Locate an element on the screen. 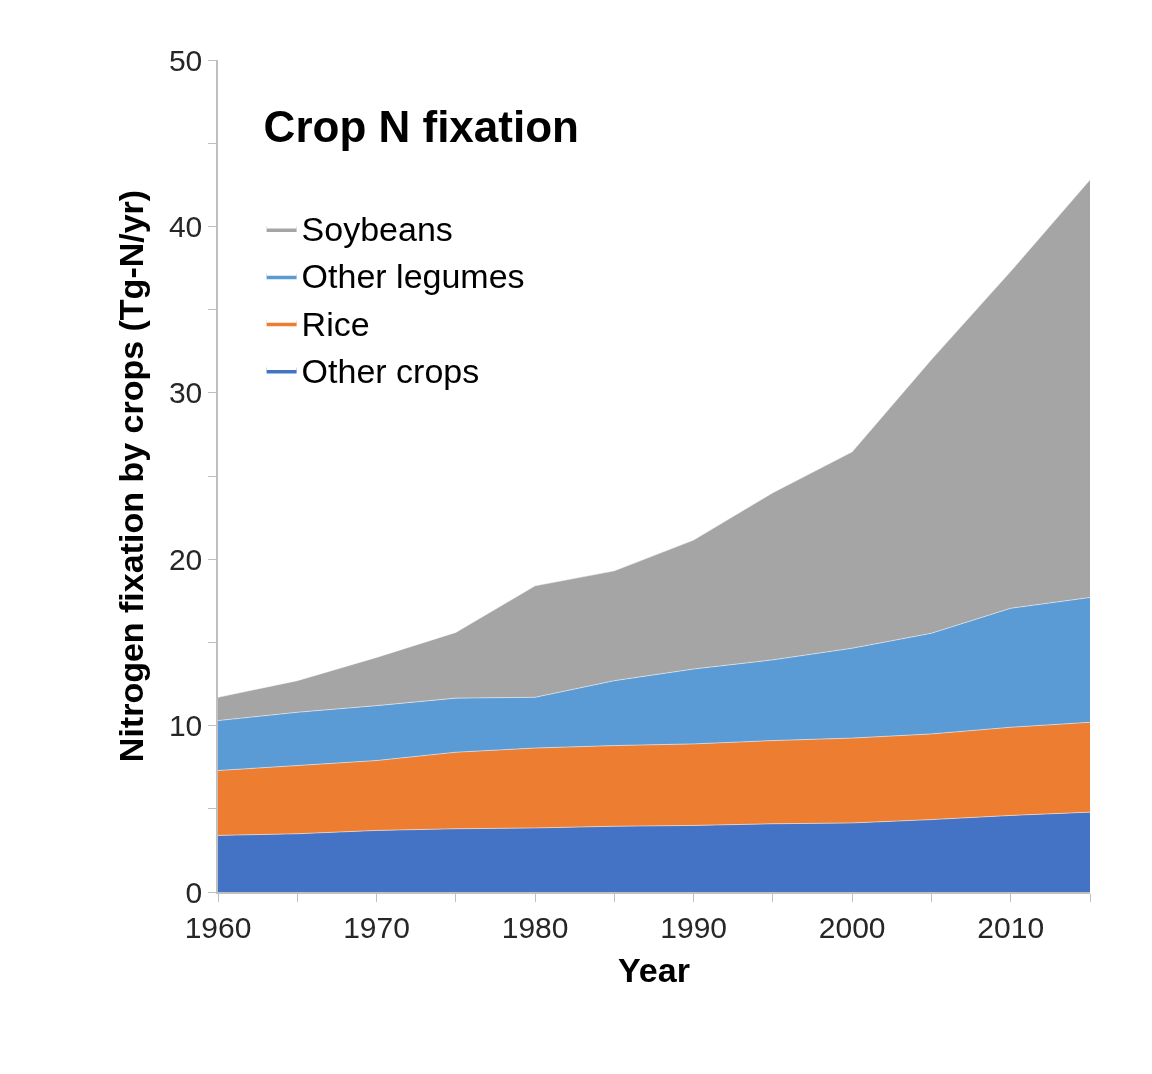 This screenshot has height=1074, width=1152. x-tick-label: 1990 is located at coordinates (694, 927).